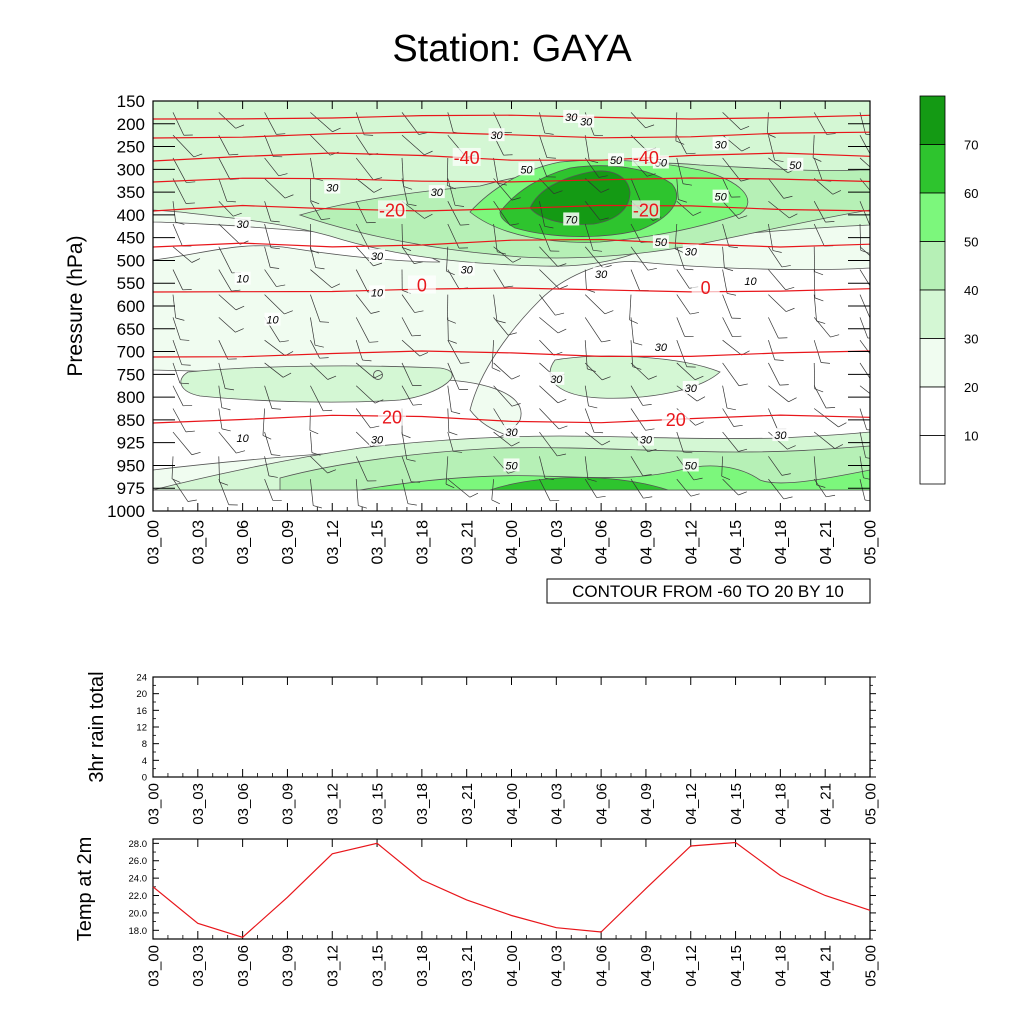  Describe the element at coordinates (288, 542) in the screenshot. I see `time-tick-label: 03_09` at that location.